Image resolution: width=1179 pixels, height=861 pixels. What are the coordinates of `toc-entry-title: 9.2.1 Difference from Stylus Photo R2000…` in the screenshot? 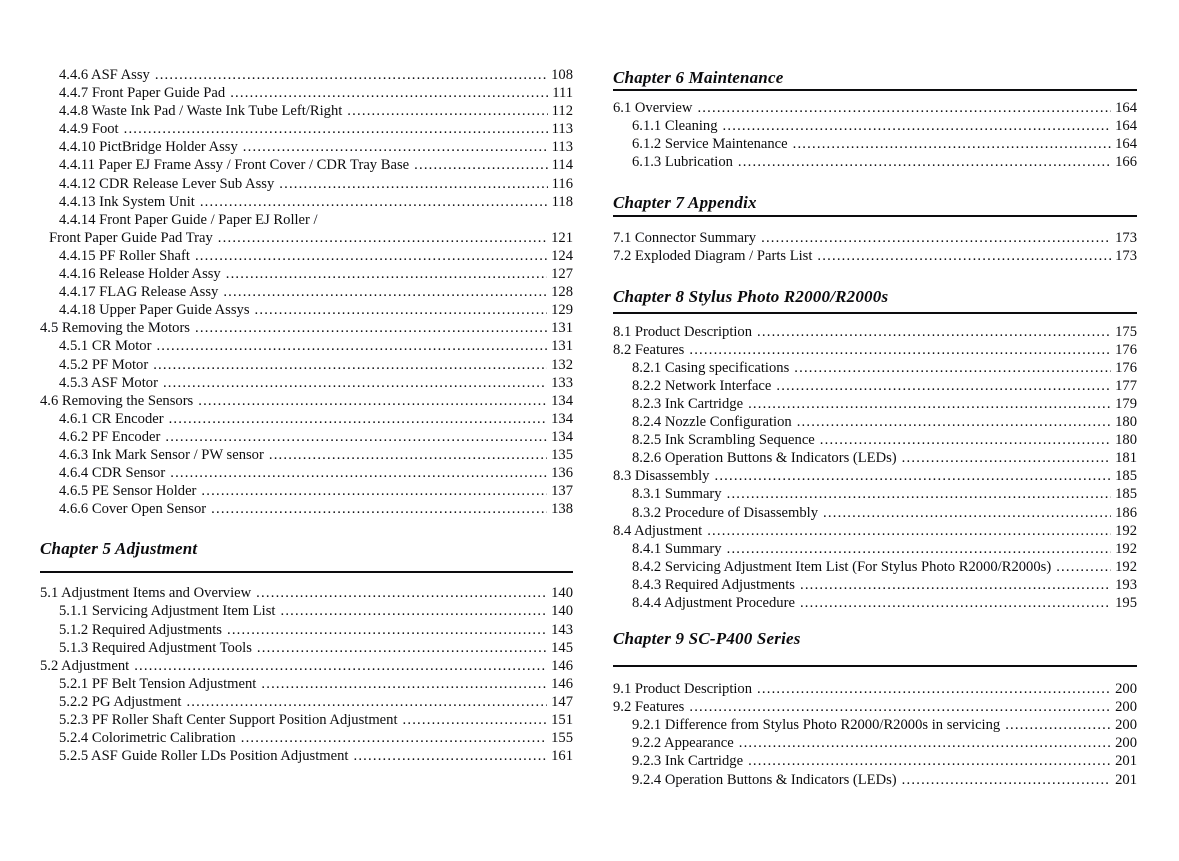 It's located at (816, 725).